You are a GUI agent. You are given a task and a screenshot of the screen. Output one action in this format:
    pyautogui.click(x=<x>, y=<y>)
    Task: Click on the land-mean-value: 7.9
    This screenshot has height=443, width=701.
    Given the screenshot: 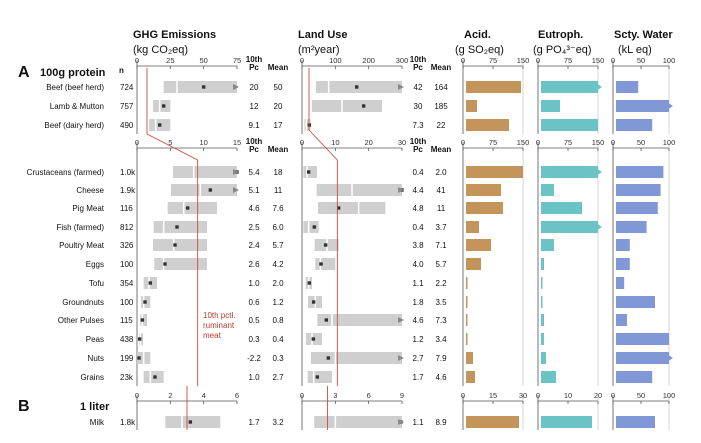 What is the action you would take?
    pyautogui.click(x=441, y=358)
    